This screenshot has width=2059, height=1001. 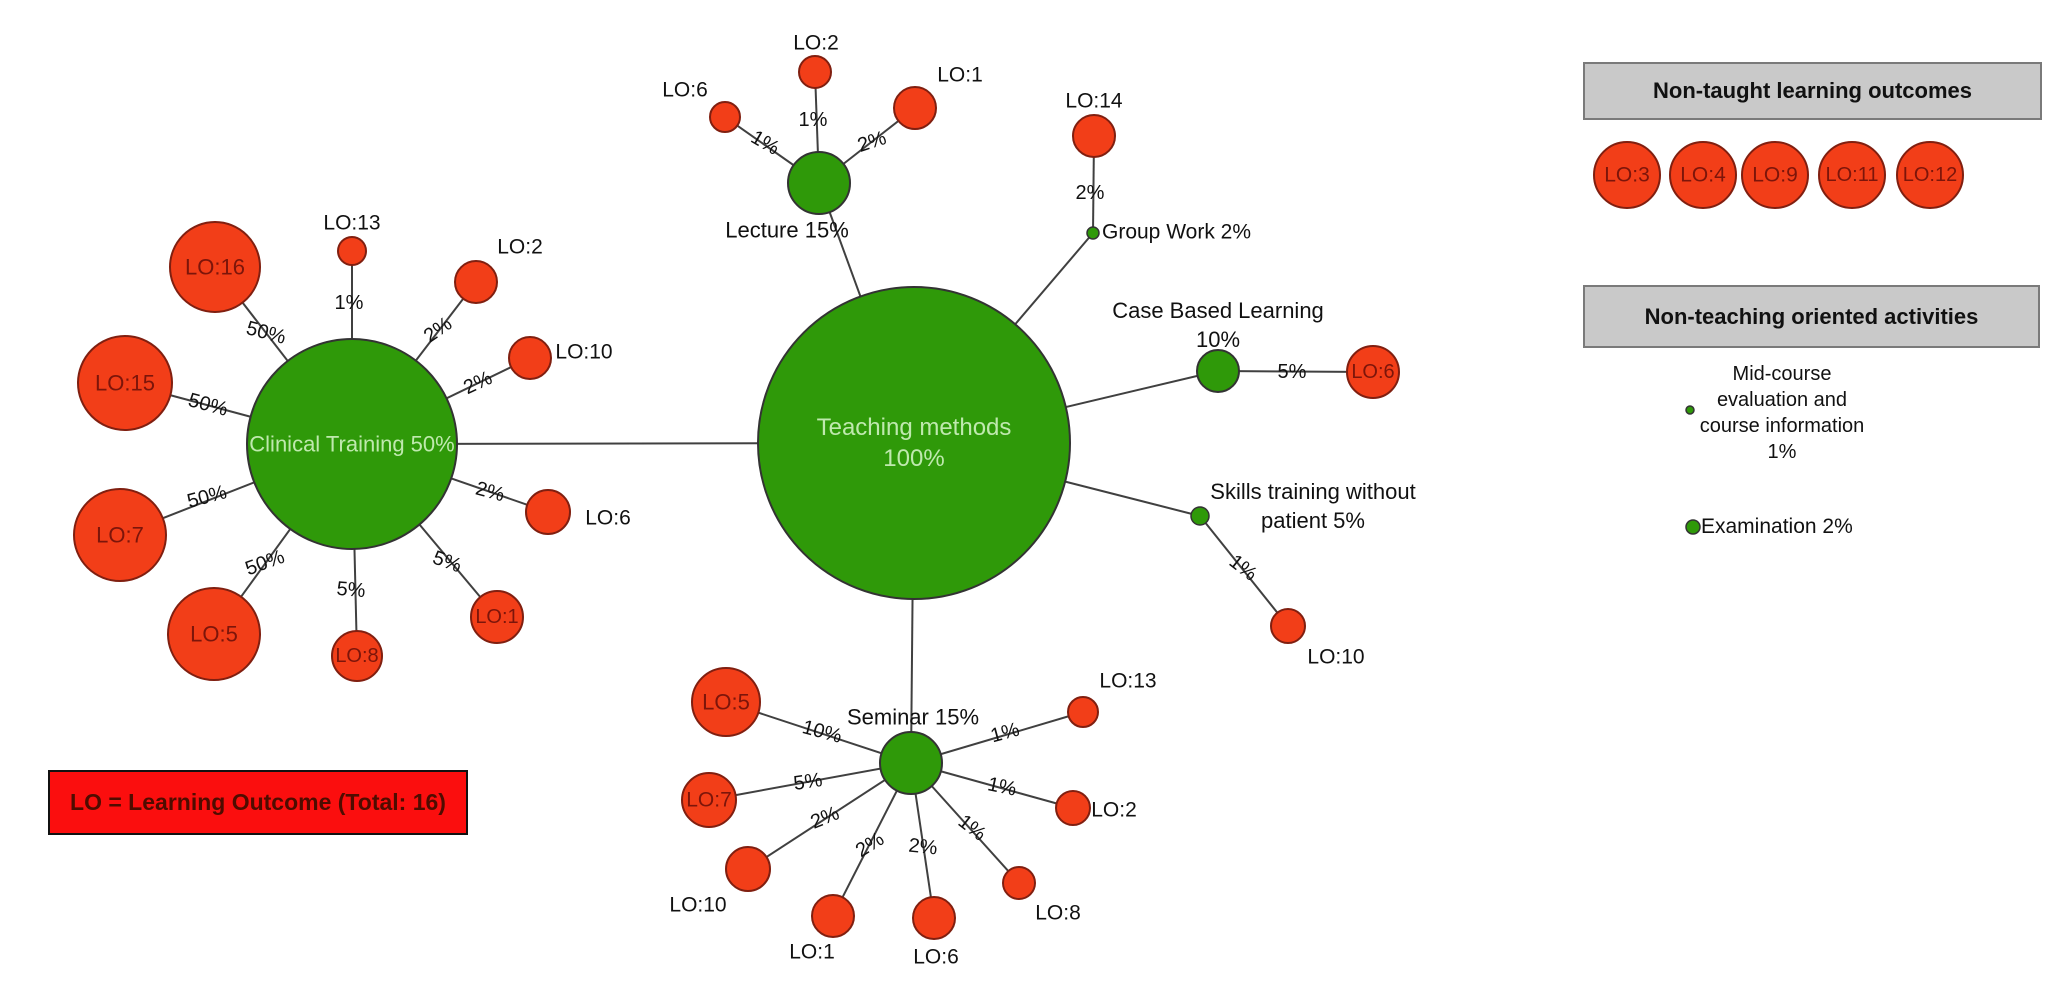 I want to click on node-s10-outcome-circle, so click(x=1288, y=626).